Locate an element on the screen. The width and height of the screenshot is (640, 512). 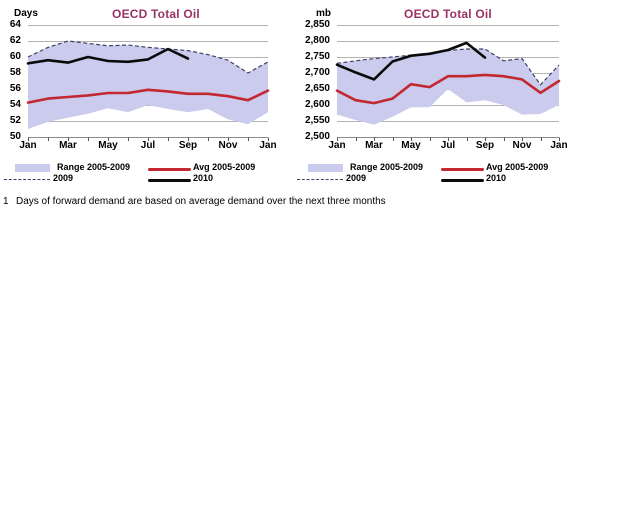
y-tick-label: 2,800 is located at coordinates (317, 40).